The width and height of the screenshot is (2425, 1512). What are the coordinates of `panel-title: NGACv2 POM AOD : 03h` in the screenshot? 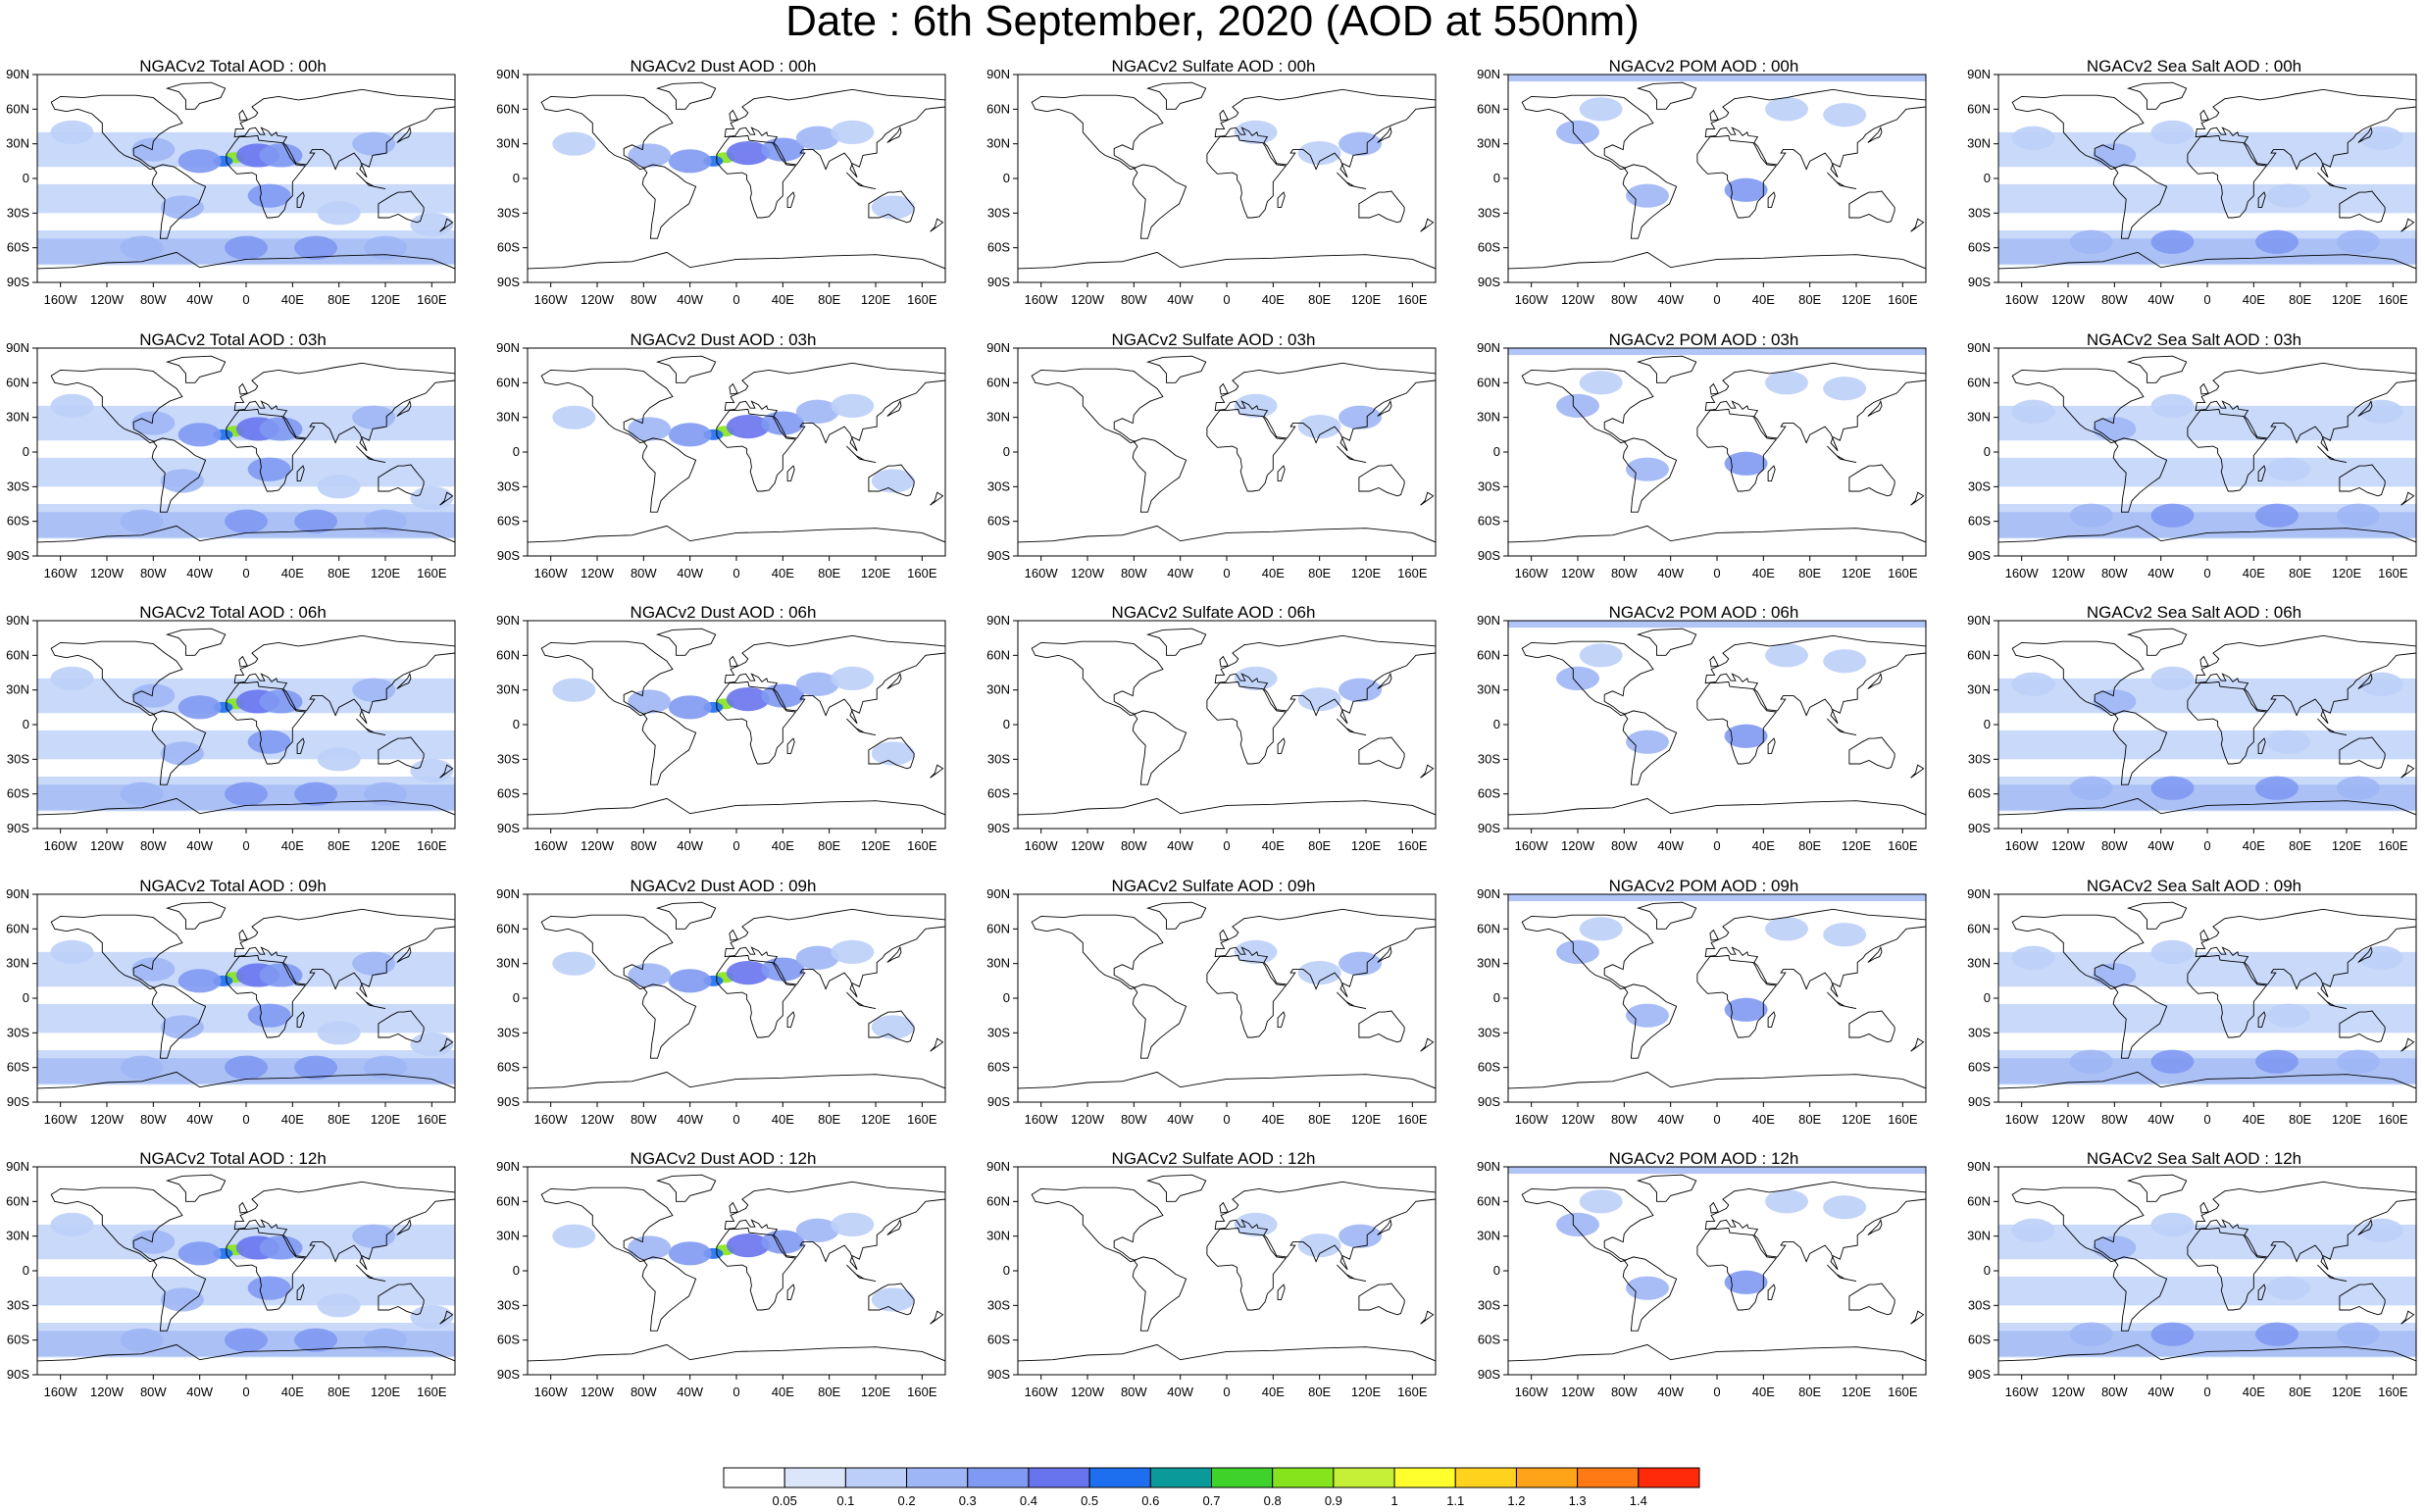 It's located at (1703, 339).